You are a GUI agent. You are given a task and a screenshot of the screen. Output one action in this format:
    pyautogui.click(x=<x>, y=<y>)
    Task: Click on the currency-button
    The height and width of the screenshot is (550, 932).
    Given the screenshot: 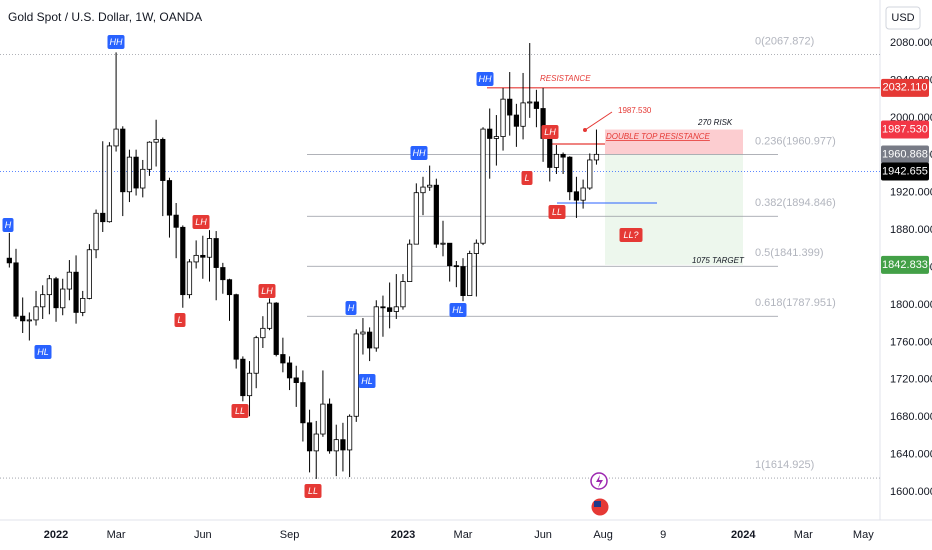 What is the action you would take?
    pyautogui.click(x=903, y=18)
    